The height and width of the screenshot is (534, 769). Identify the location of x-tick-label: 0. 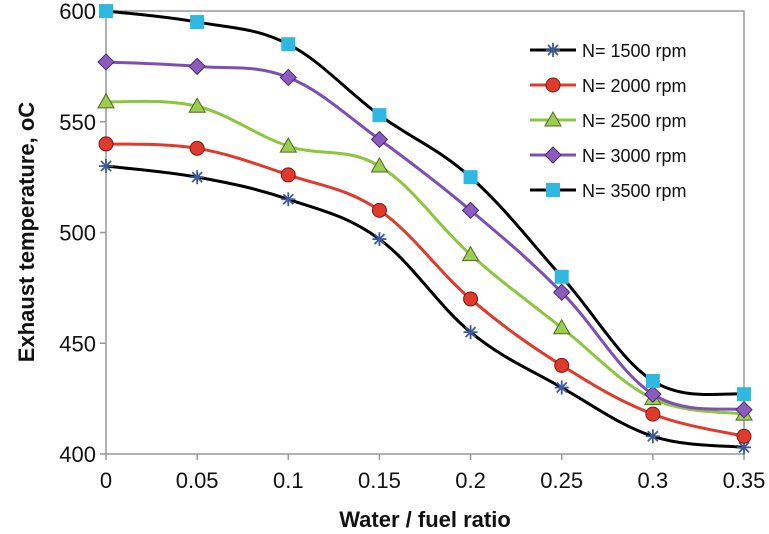
(106, 480).